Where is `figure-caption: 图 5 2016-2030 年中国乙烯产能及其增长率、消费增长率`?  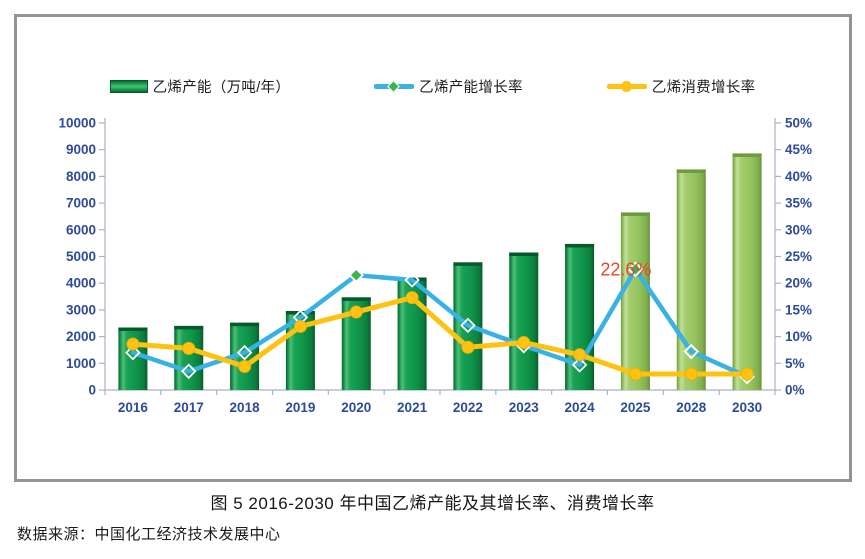 figure-caption: 图 5 2016-2030 年中国乙烯产能及其增长率、消费增长率 is located at coordinates (432, 503).